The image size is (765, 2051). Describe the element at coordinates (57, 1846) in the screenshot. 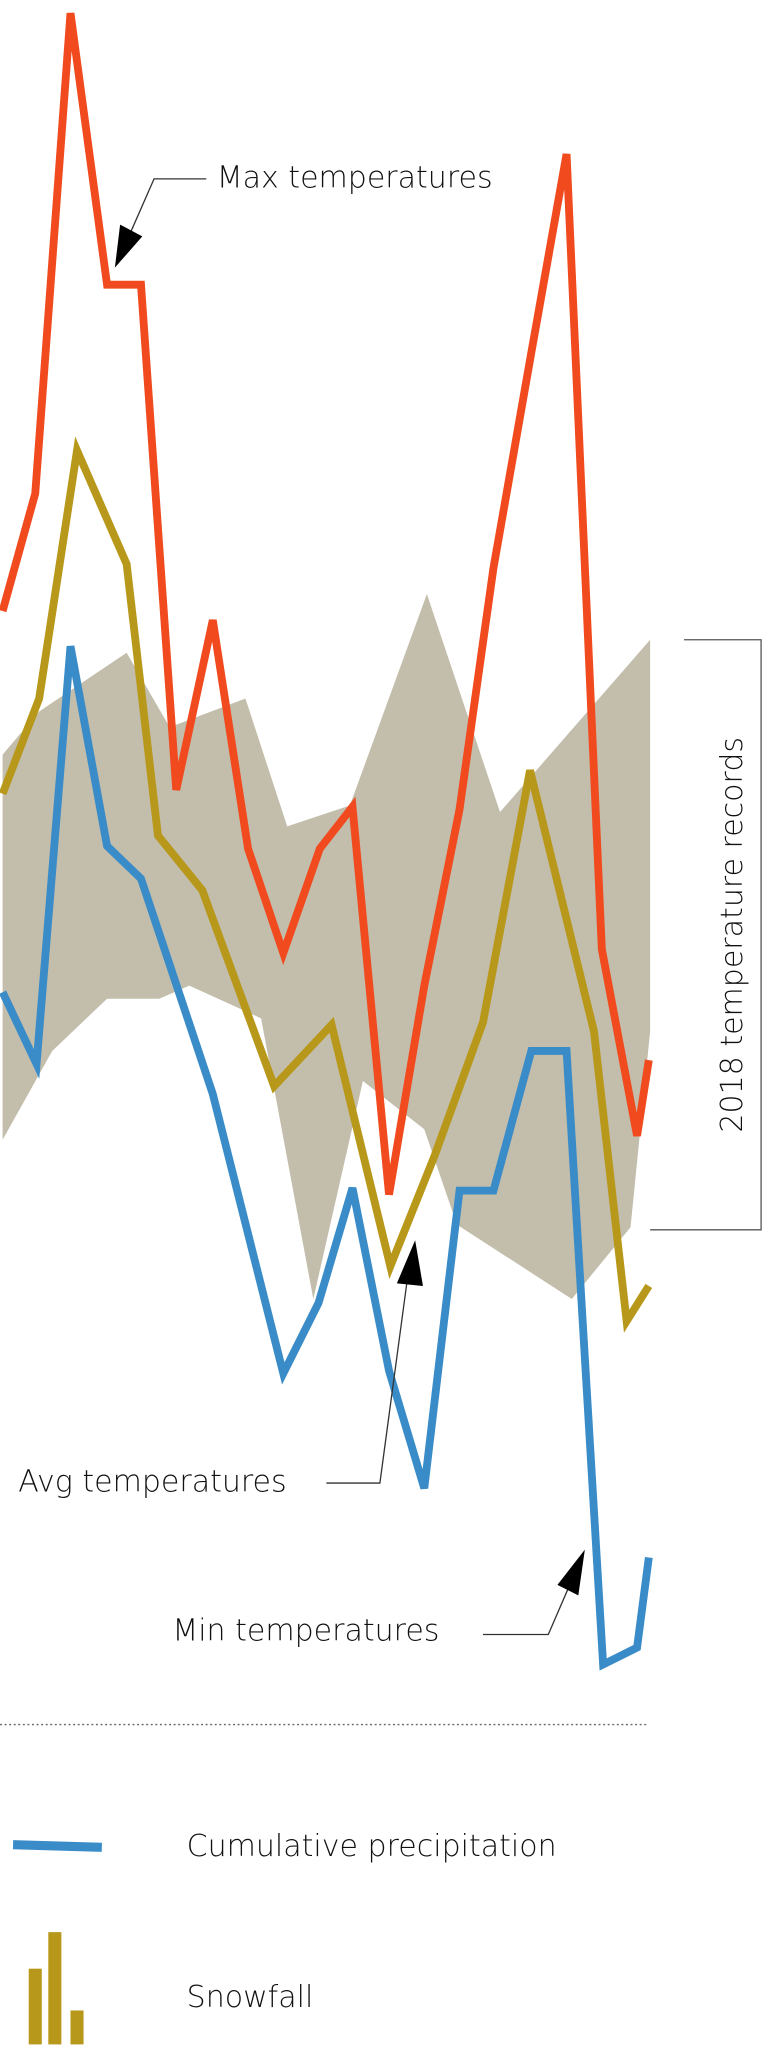

I see `precipitation-swatch` at that location.